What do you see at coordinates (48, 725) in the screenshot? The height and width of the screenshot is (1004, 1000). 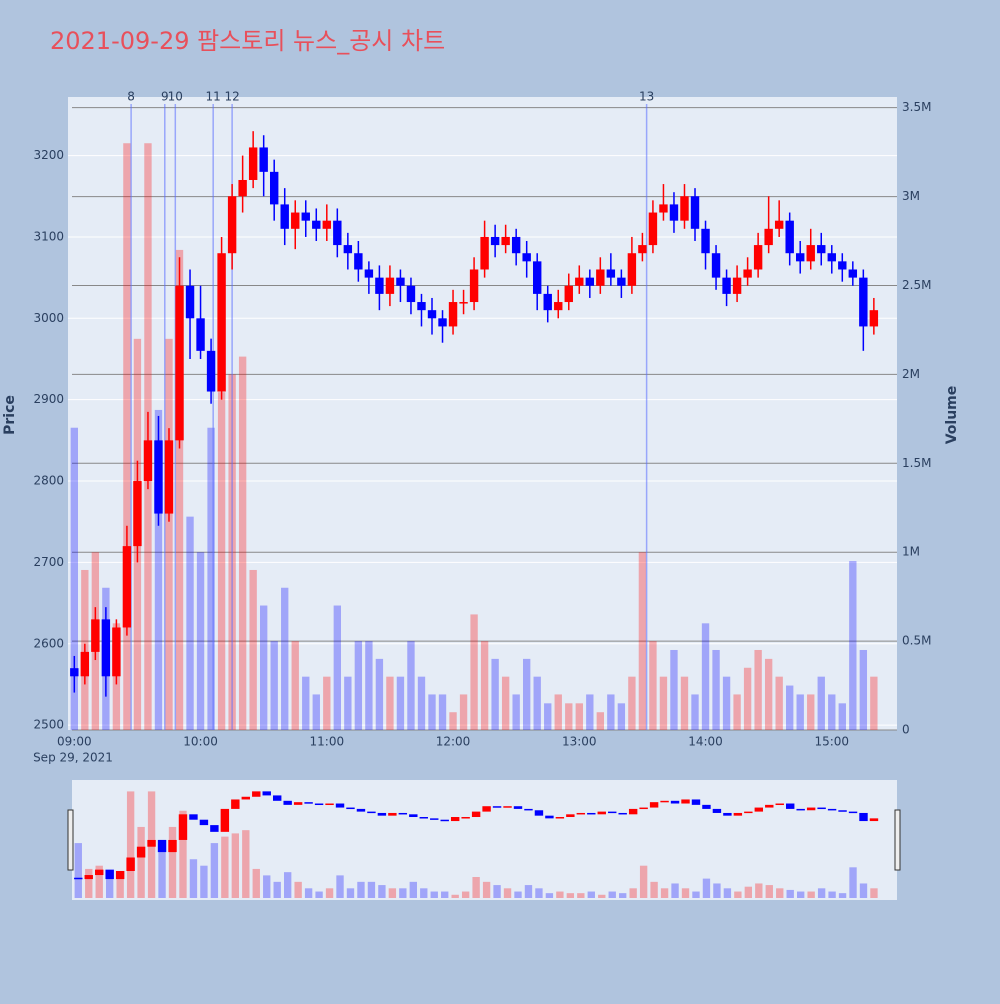 I see `y-tick-label: 2500` at bounding box center [48, 725].